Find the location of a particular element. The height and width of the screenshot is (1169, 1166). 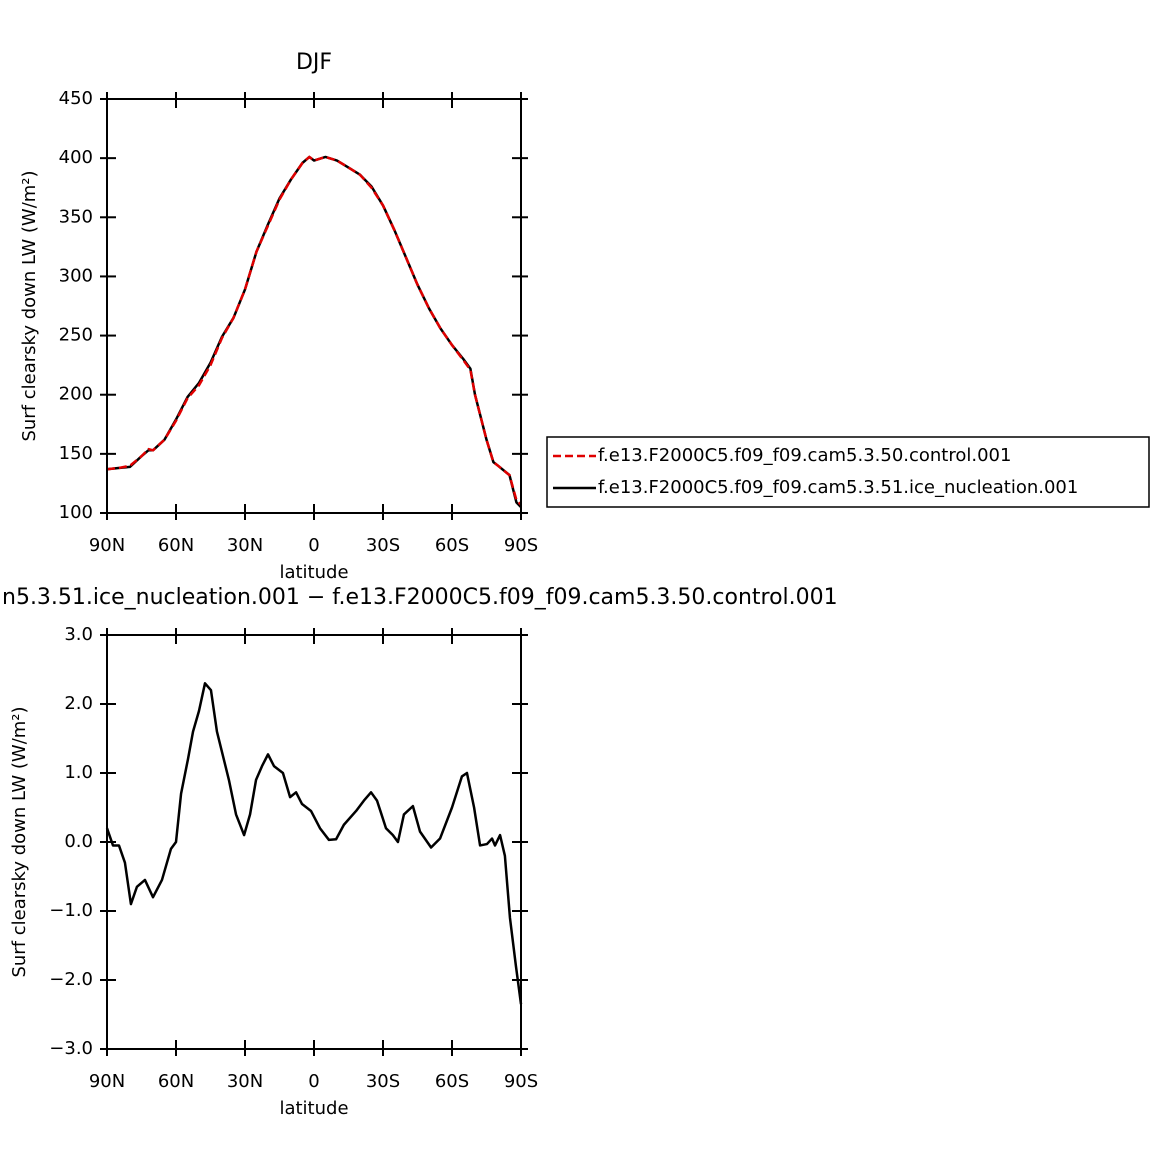

y-tick-label: 400 is located at coordinates (76, 157).